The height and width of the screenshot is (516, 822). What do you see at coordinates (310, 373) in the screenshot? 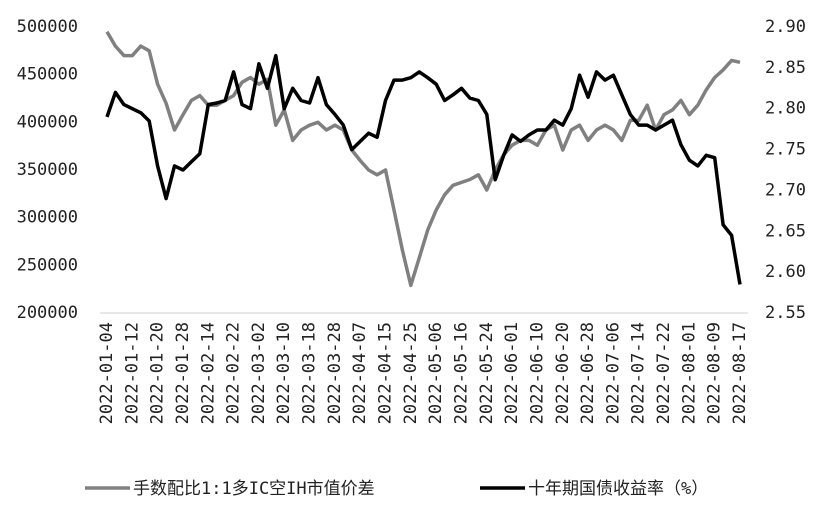
I see `x-tick-label: 2022-03-18` at bounding box center [310, 373].